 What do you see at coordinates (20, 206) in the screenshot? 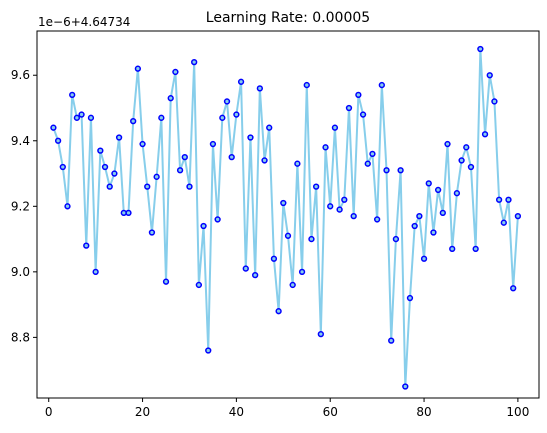
I see `y-tick-label: 9.2` at bounding box center [20, 206].